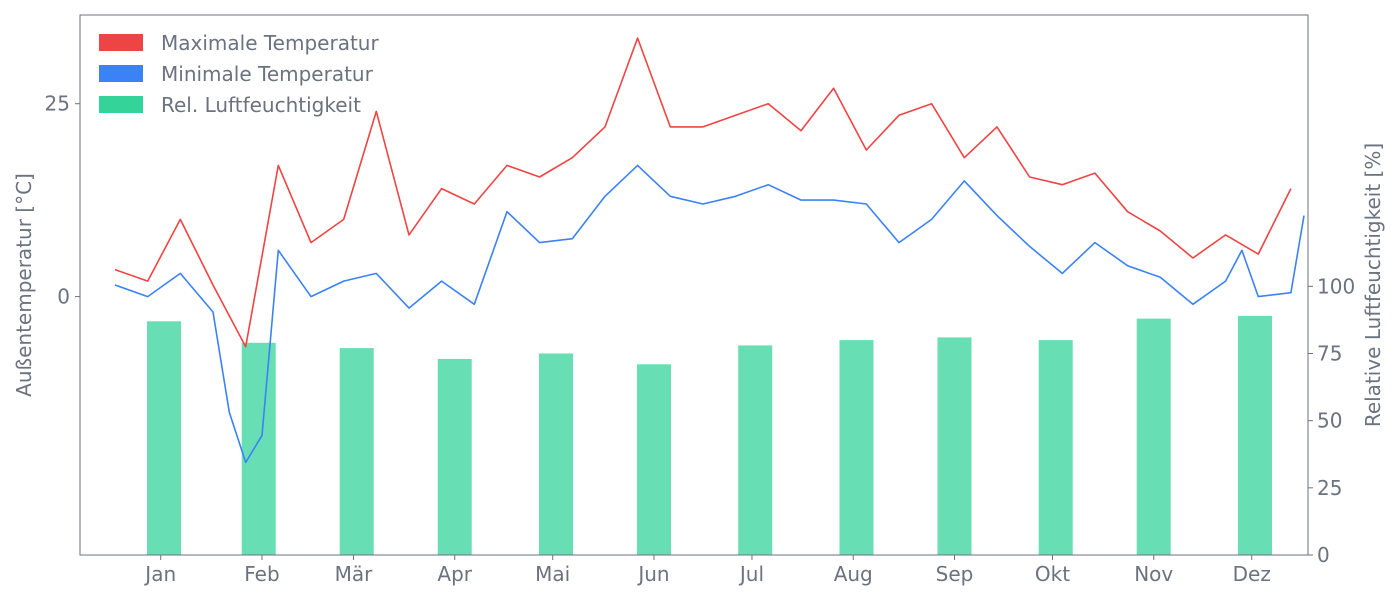 The width and height of the screenshot is (1400, 600). I want to click on x-tick-label: Nov, so click(1153, 574).